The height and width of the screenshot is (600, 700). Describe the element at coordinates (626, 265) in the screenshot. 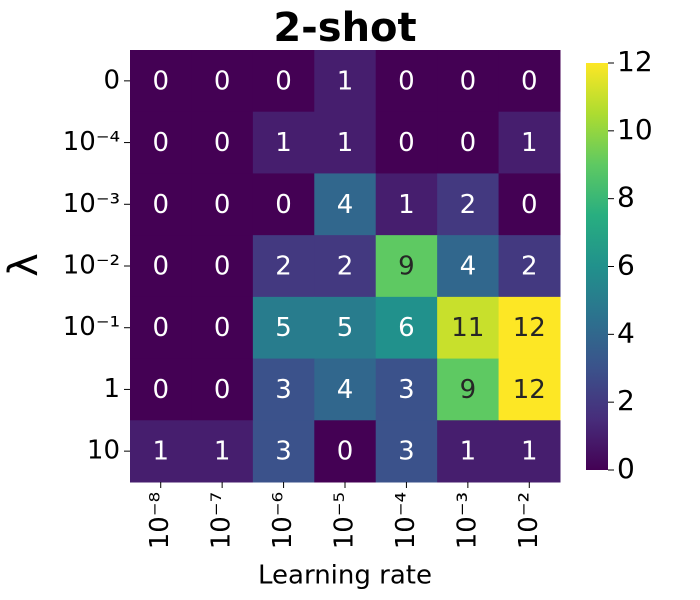

I see `colorbar-tick-label: 6` at that location.